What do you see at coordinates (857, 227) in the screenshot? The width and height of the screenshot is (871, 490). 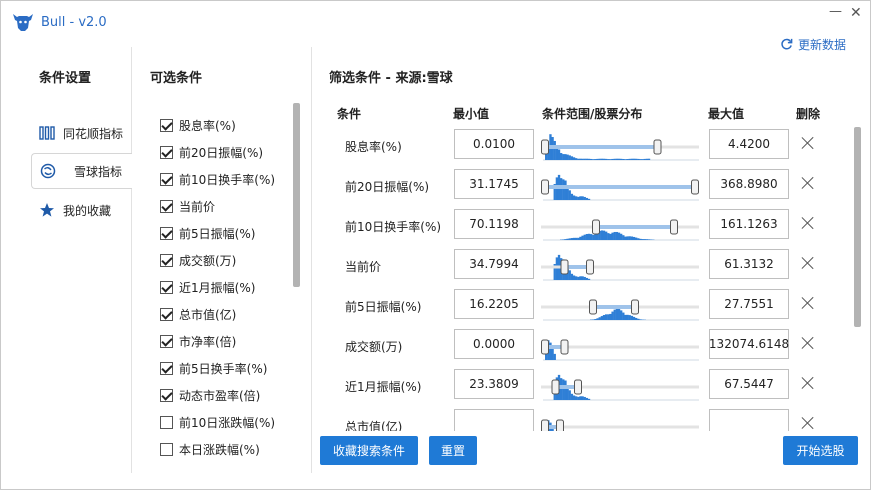 I see `filter-scrollbar` at bounding box center [857, 227].